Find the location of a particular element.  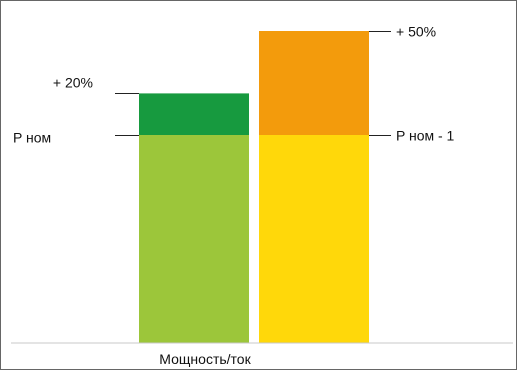

annotation-label-1-1: + 20% is located at coordinates (73, 83).